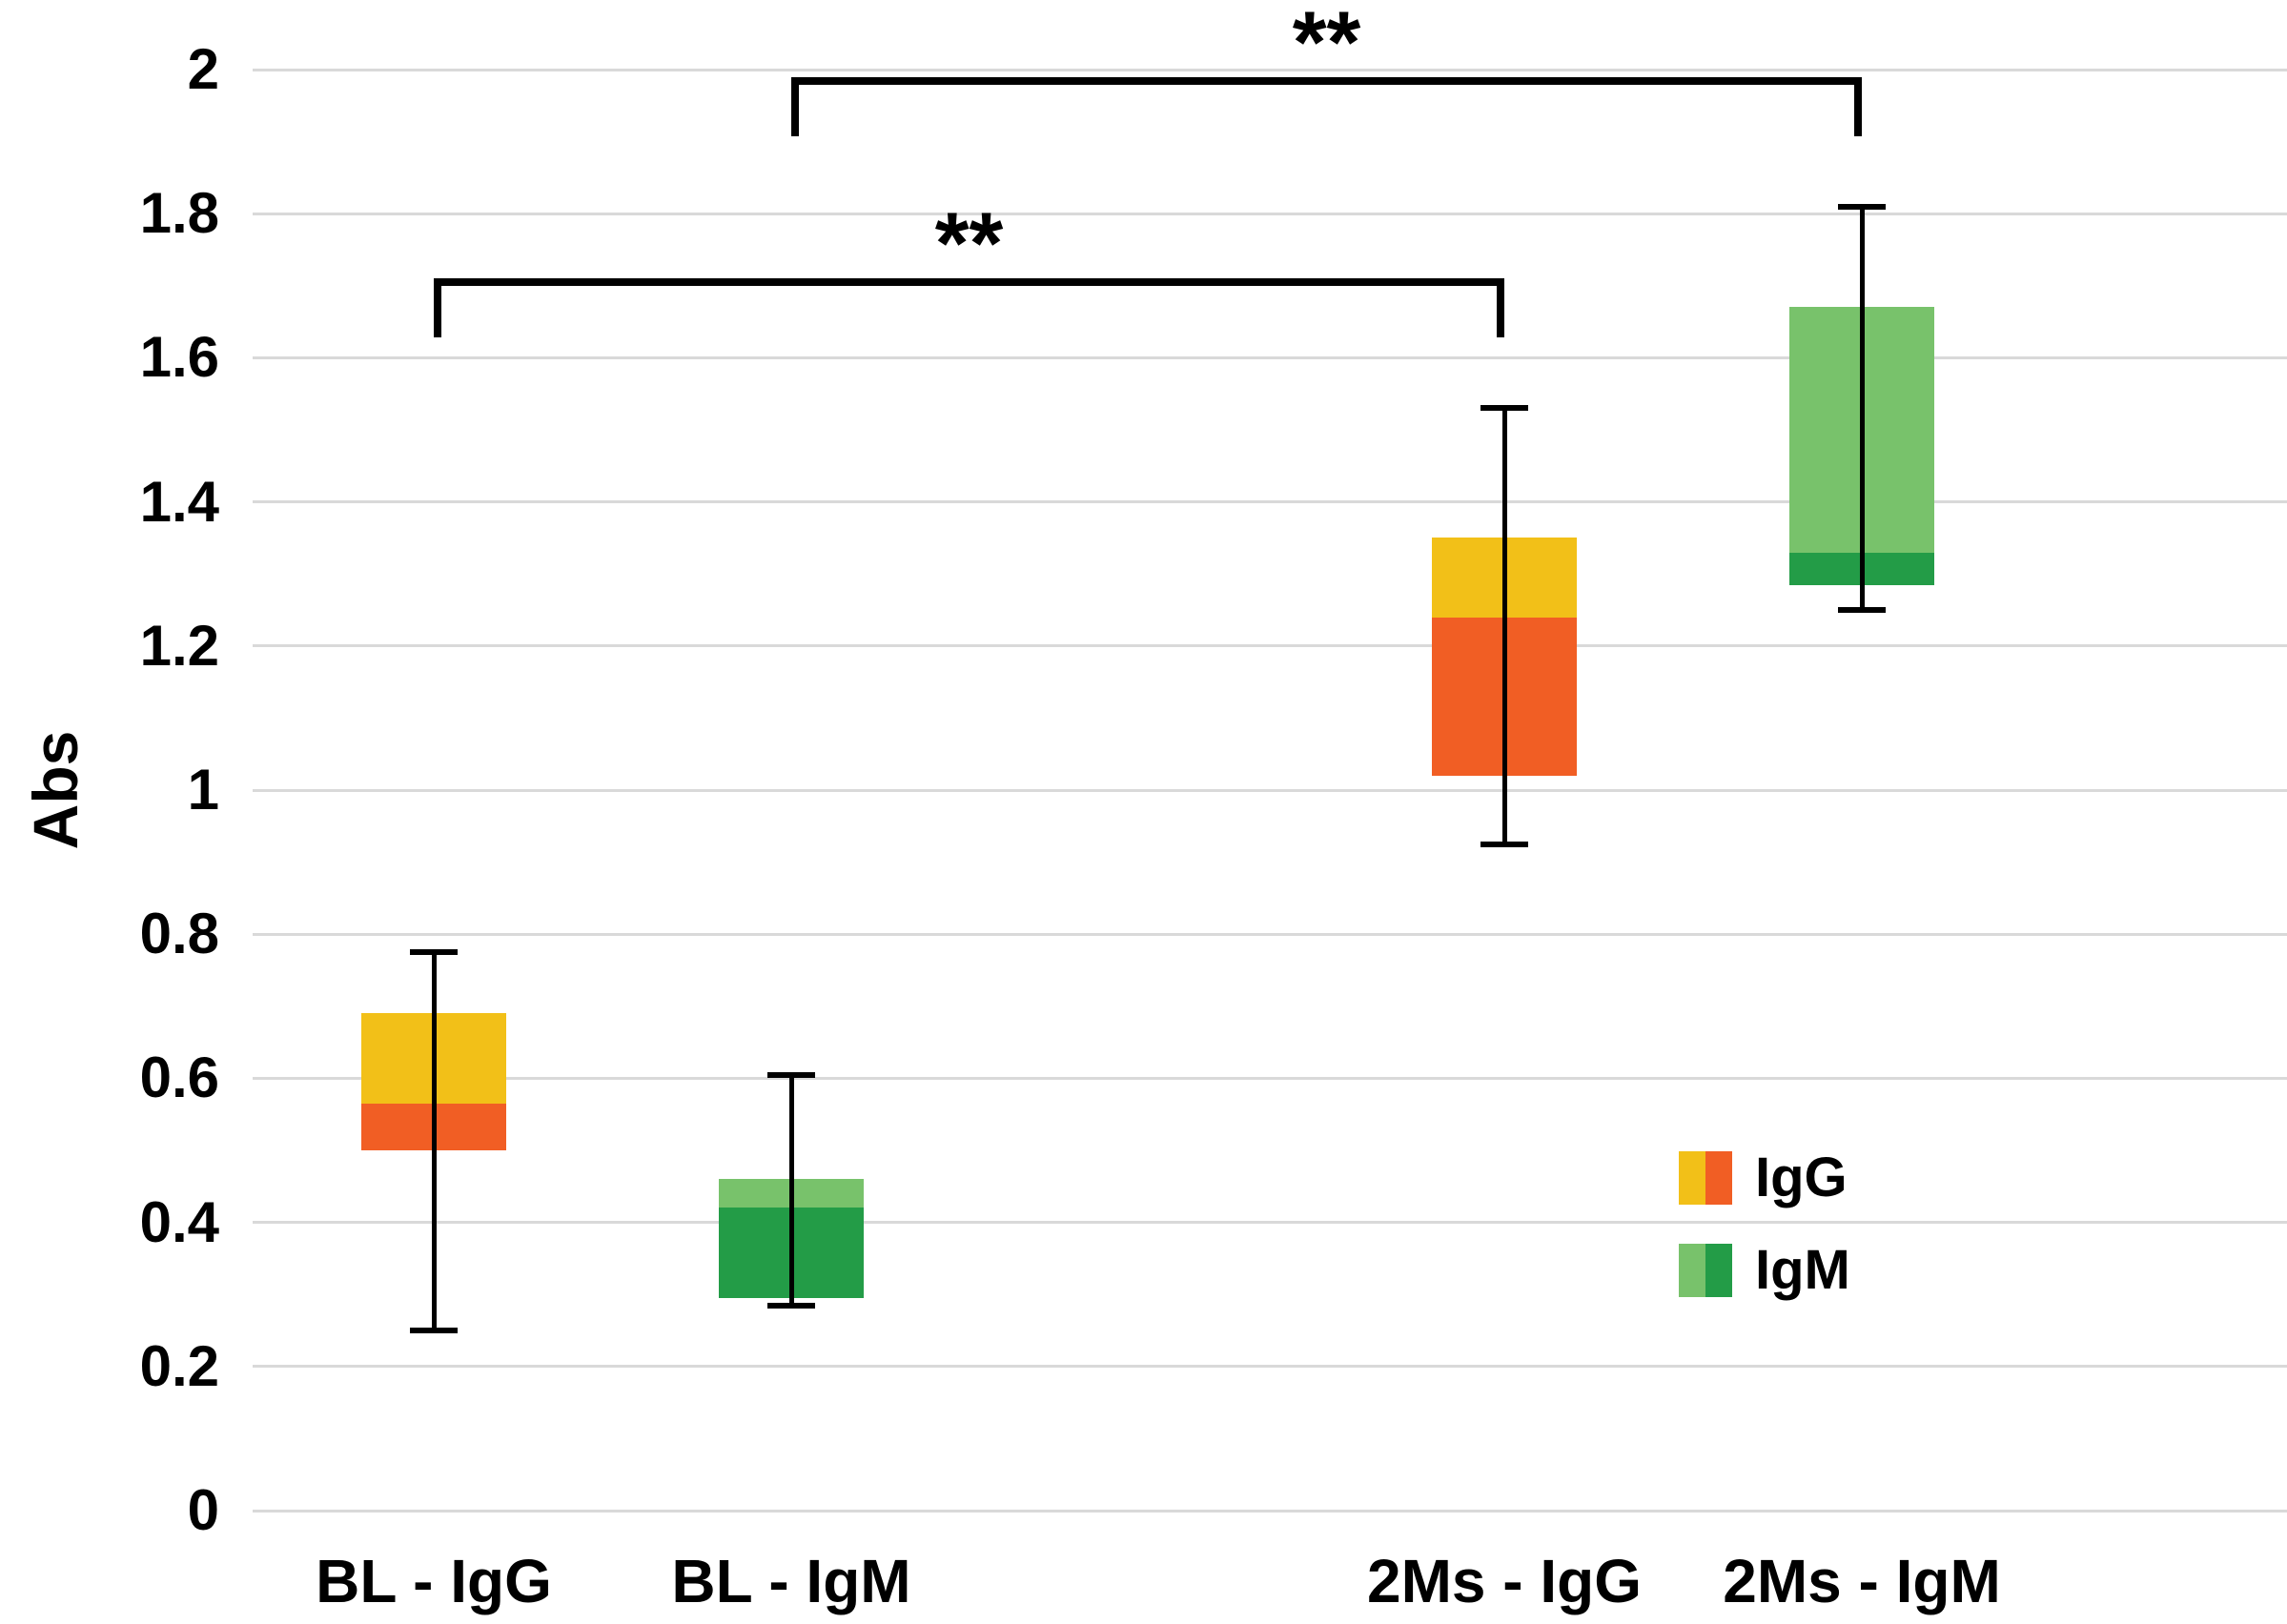  I want to click on y-tick-label-1.8: 1.8, so click(179, 213).